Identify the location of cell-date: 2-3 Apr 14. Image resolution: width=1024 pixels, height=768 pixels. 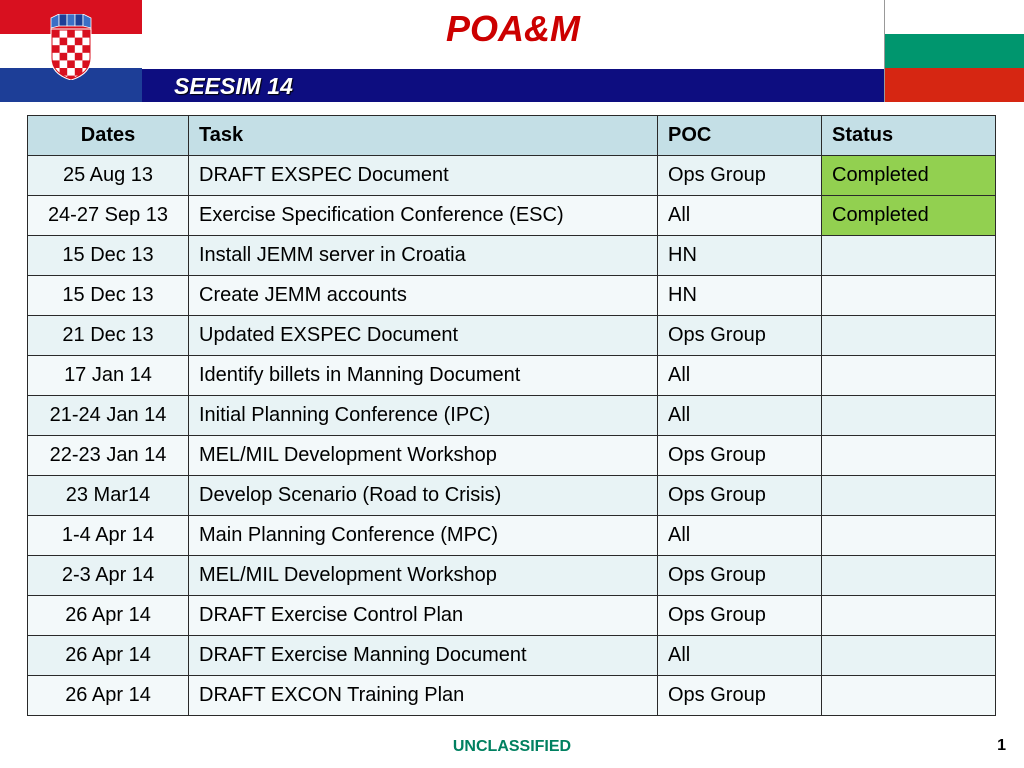
(108, 575).